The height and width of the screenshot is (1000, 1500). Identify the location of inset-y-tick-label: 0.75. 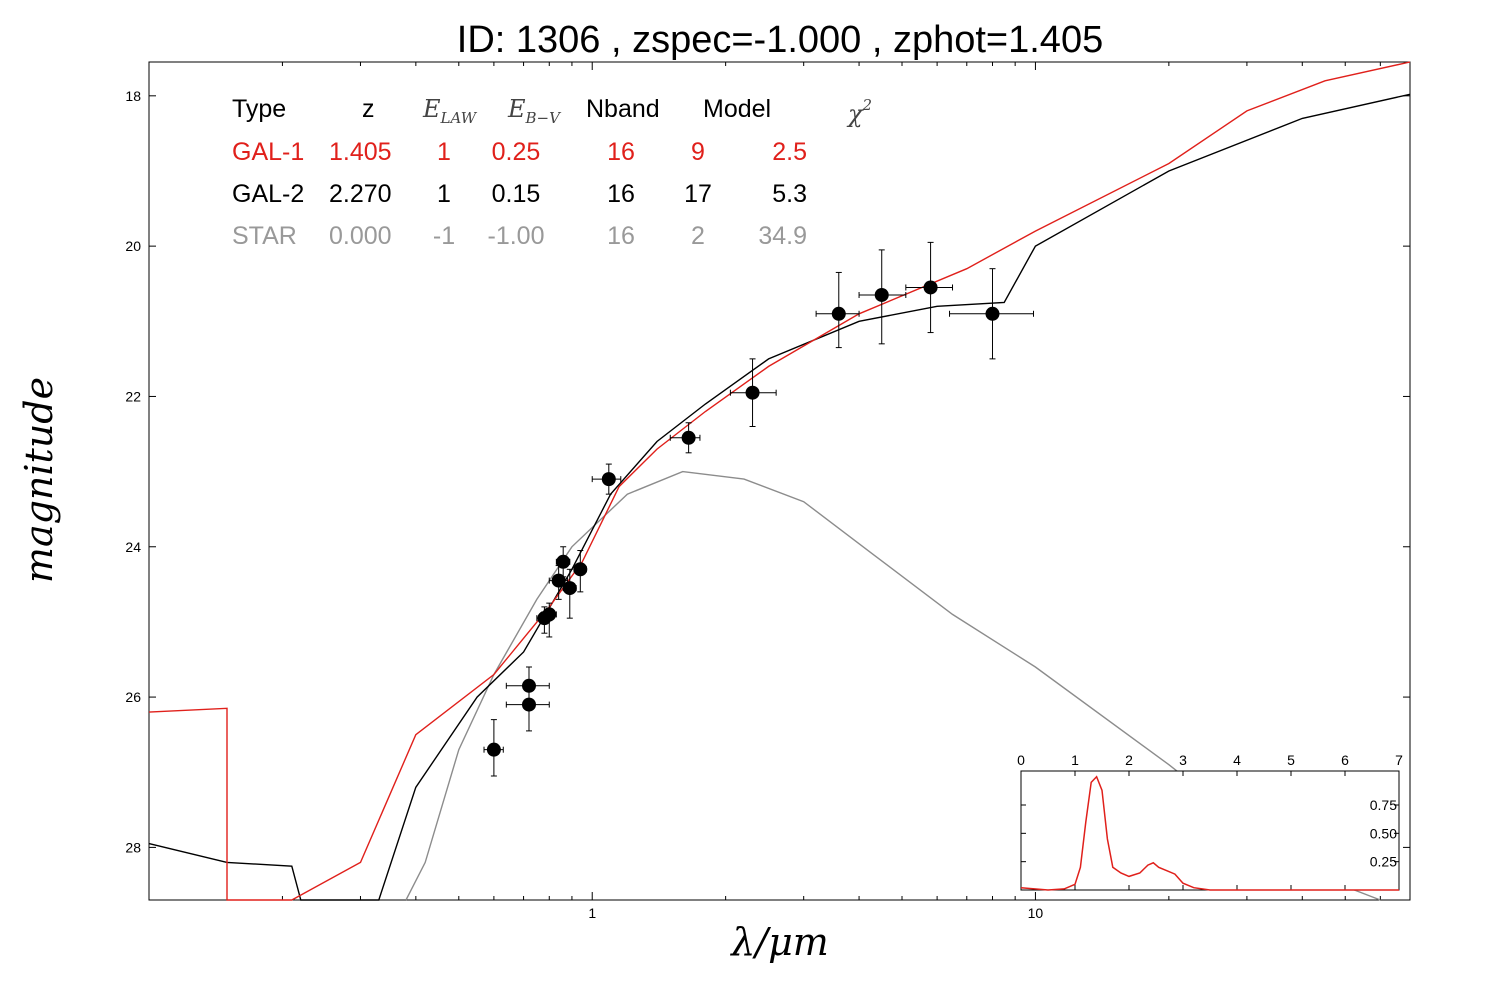
(1383, 805).